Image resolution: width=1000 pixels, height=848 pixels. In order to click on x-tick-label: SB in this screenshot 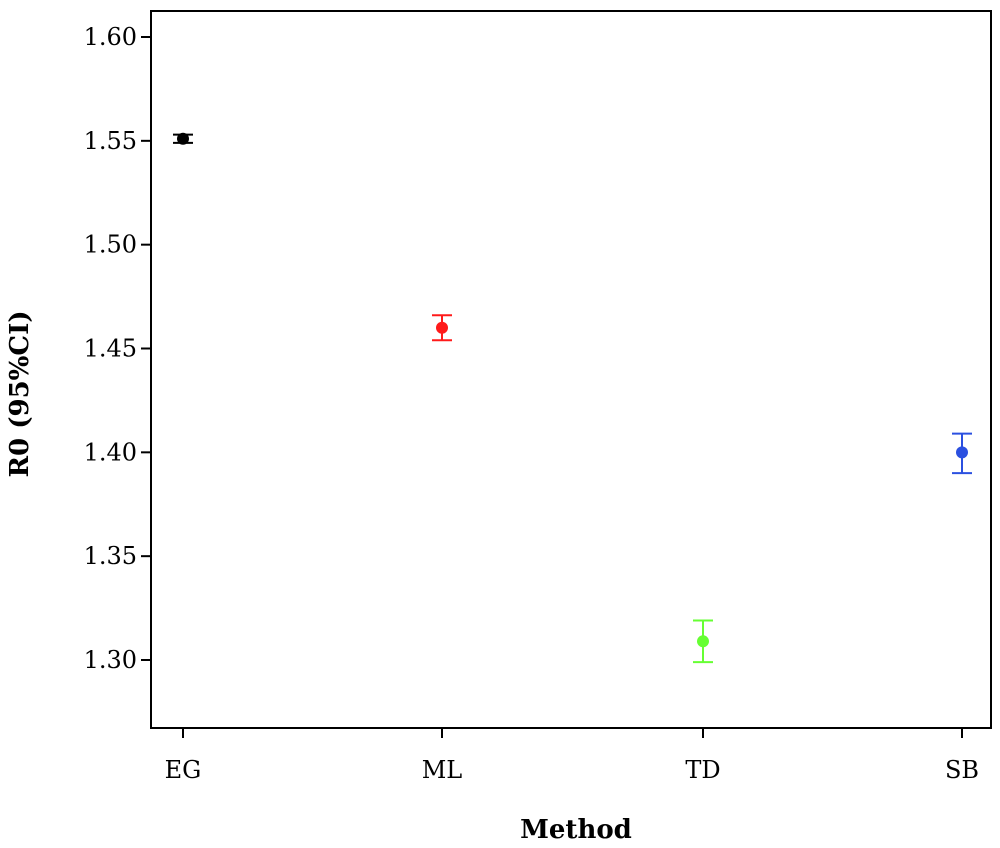, I will do `click(962, 770)`.